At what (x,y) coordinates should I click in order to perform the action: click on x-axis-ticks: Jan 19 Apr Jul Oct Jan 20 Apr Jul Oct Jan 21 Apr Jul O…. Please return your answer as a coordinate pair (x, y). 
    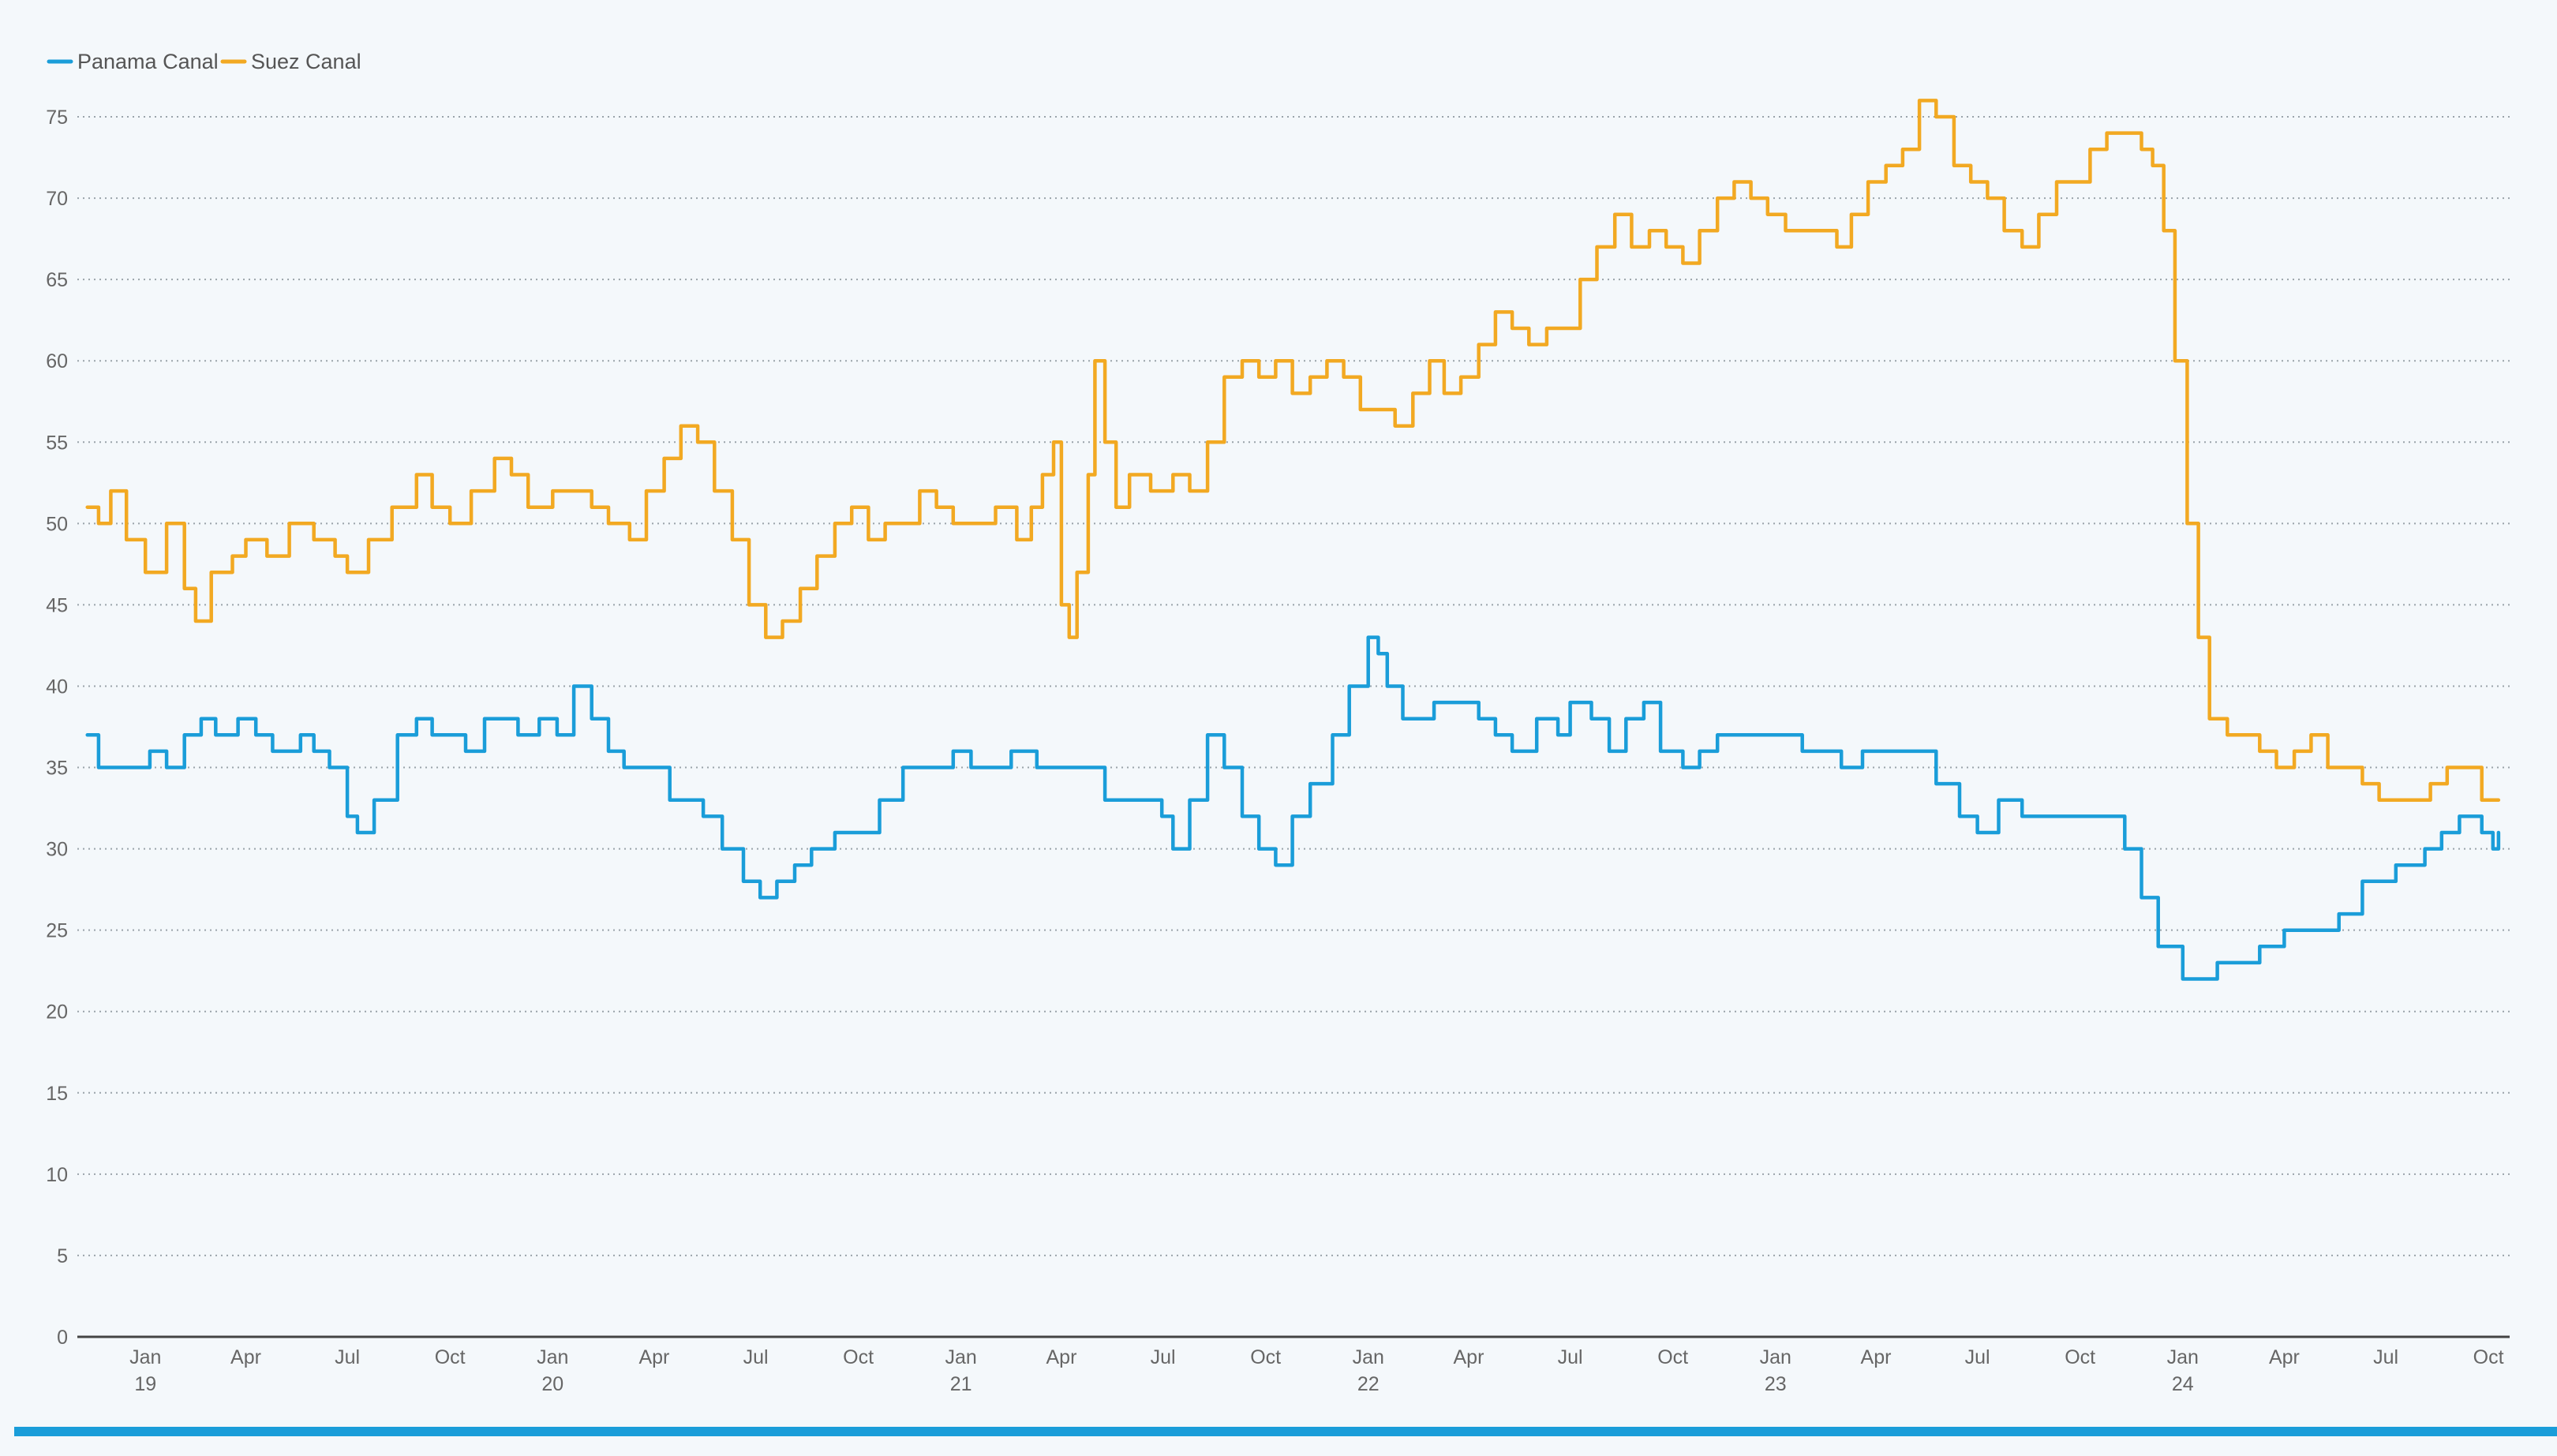
    Looking at the image, I should click on (1316, 1370).